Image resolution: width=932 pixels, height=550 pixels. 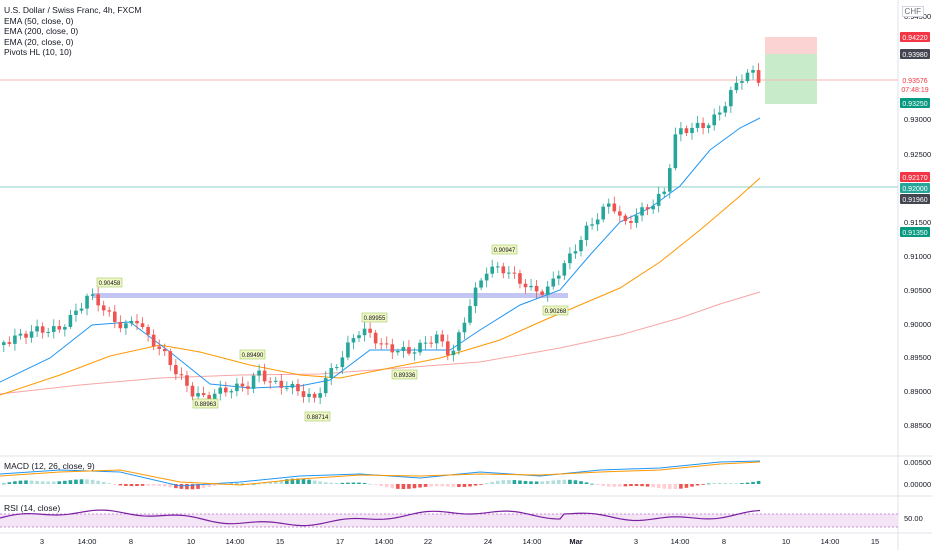 What do you see at coordinates (449, 518) in the screenshot?
I see `rsi-pane` at bounding box center [449, 518].